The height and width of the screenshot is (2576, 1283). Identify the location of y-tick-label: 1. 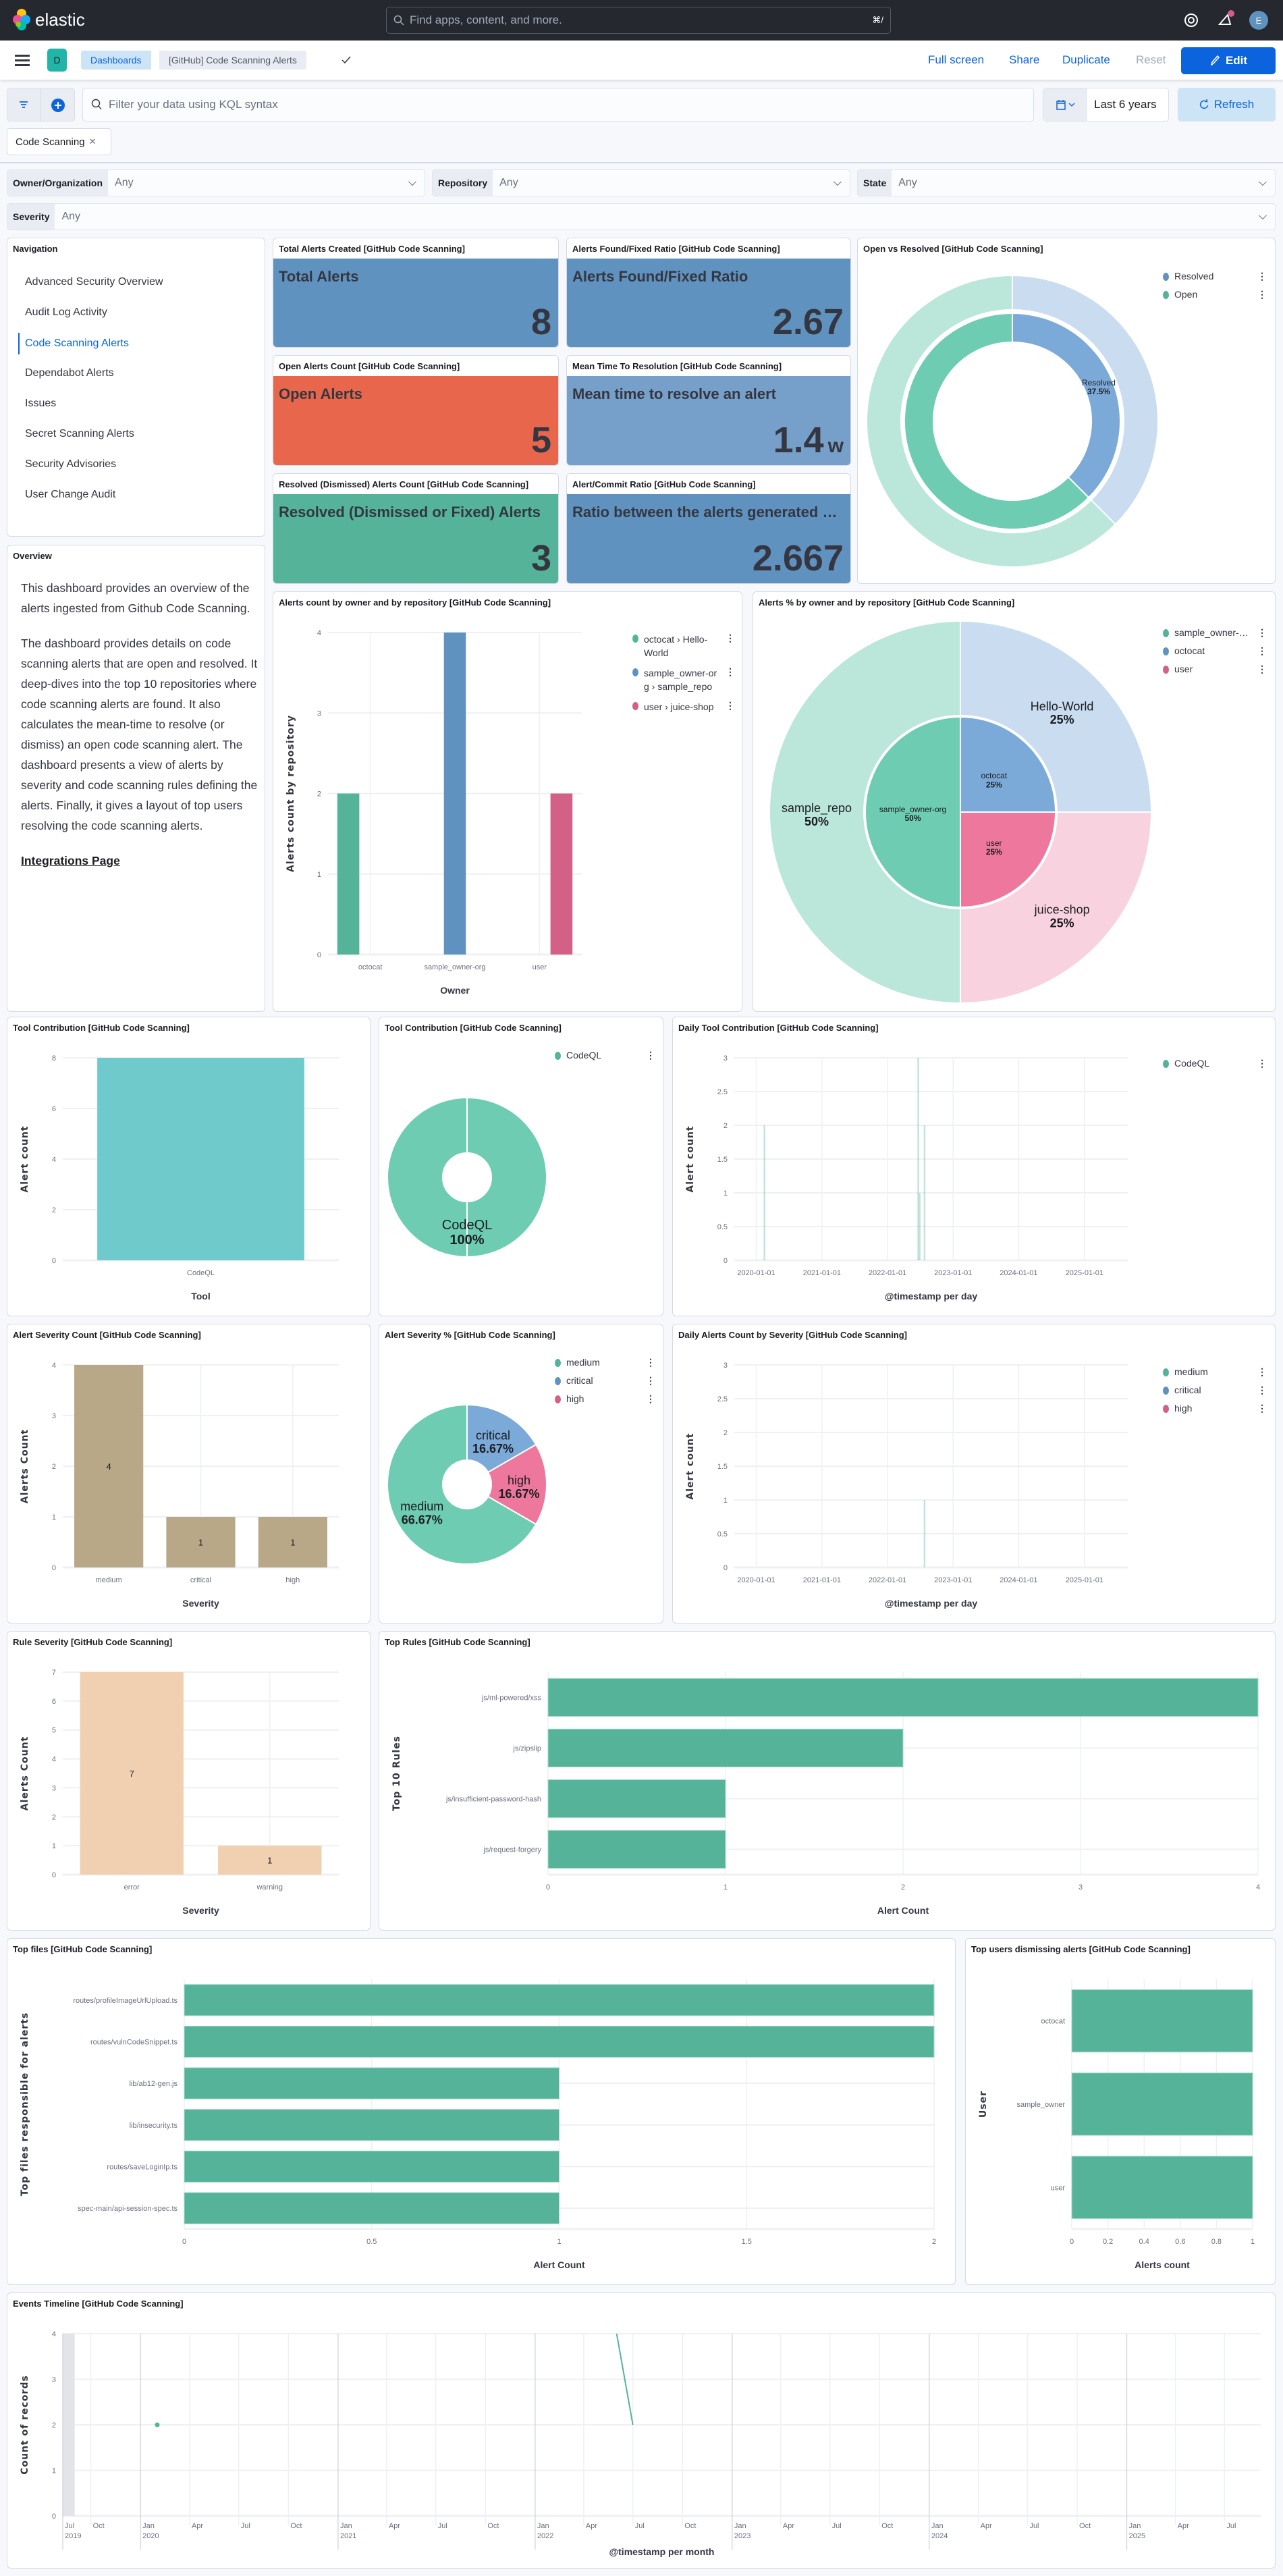
(54, 1517).